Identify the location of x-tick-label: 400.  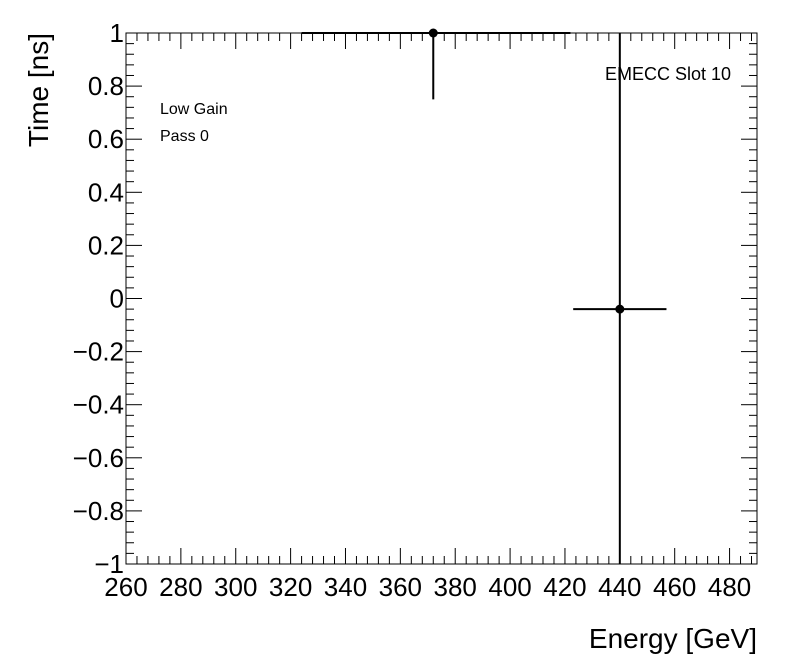
(509, 587).